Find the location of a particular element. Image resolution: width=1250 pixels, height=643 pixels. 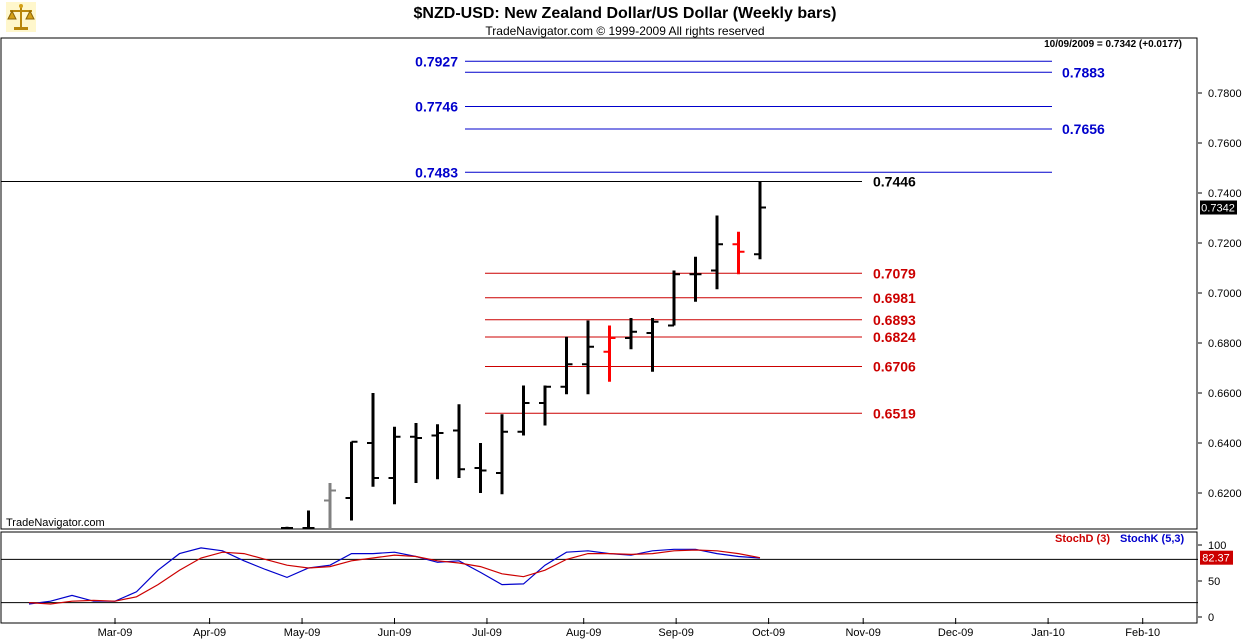

stoch-panel-frame is located at coordinates (599, 577).